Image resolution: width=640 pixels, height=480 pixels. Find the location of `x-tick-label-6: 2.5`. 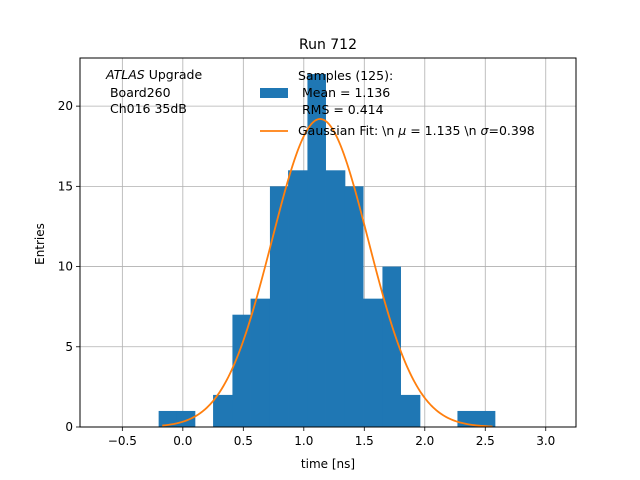

x-tick-label-6: 2.5 is located at coordinates (485, 441).